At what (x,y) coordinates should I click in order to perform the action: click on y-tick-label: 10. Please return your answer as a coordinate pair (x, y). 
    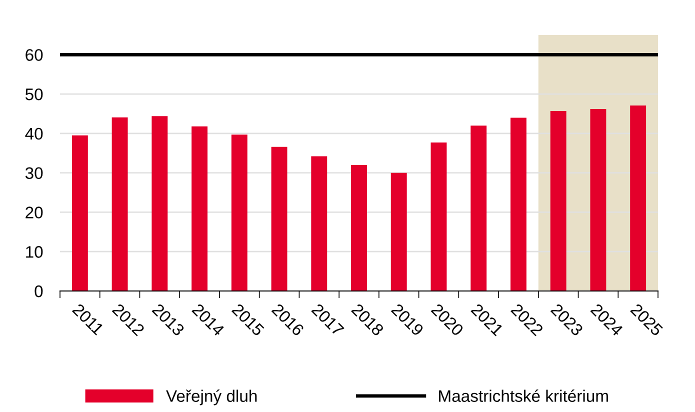
    Looking at the image, I should click on (34, 252).